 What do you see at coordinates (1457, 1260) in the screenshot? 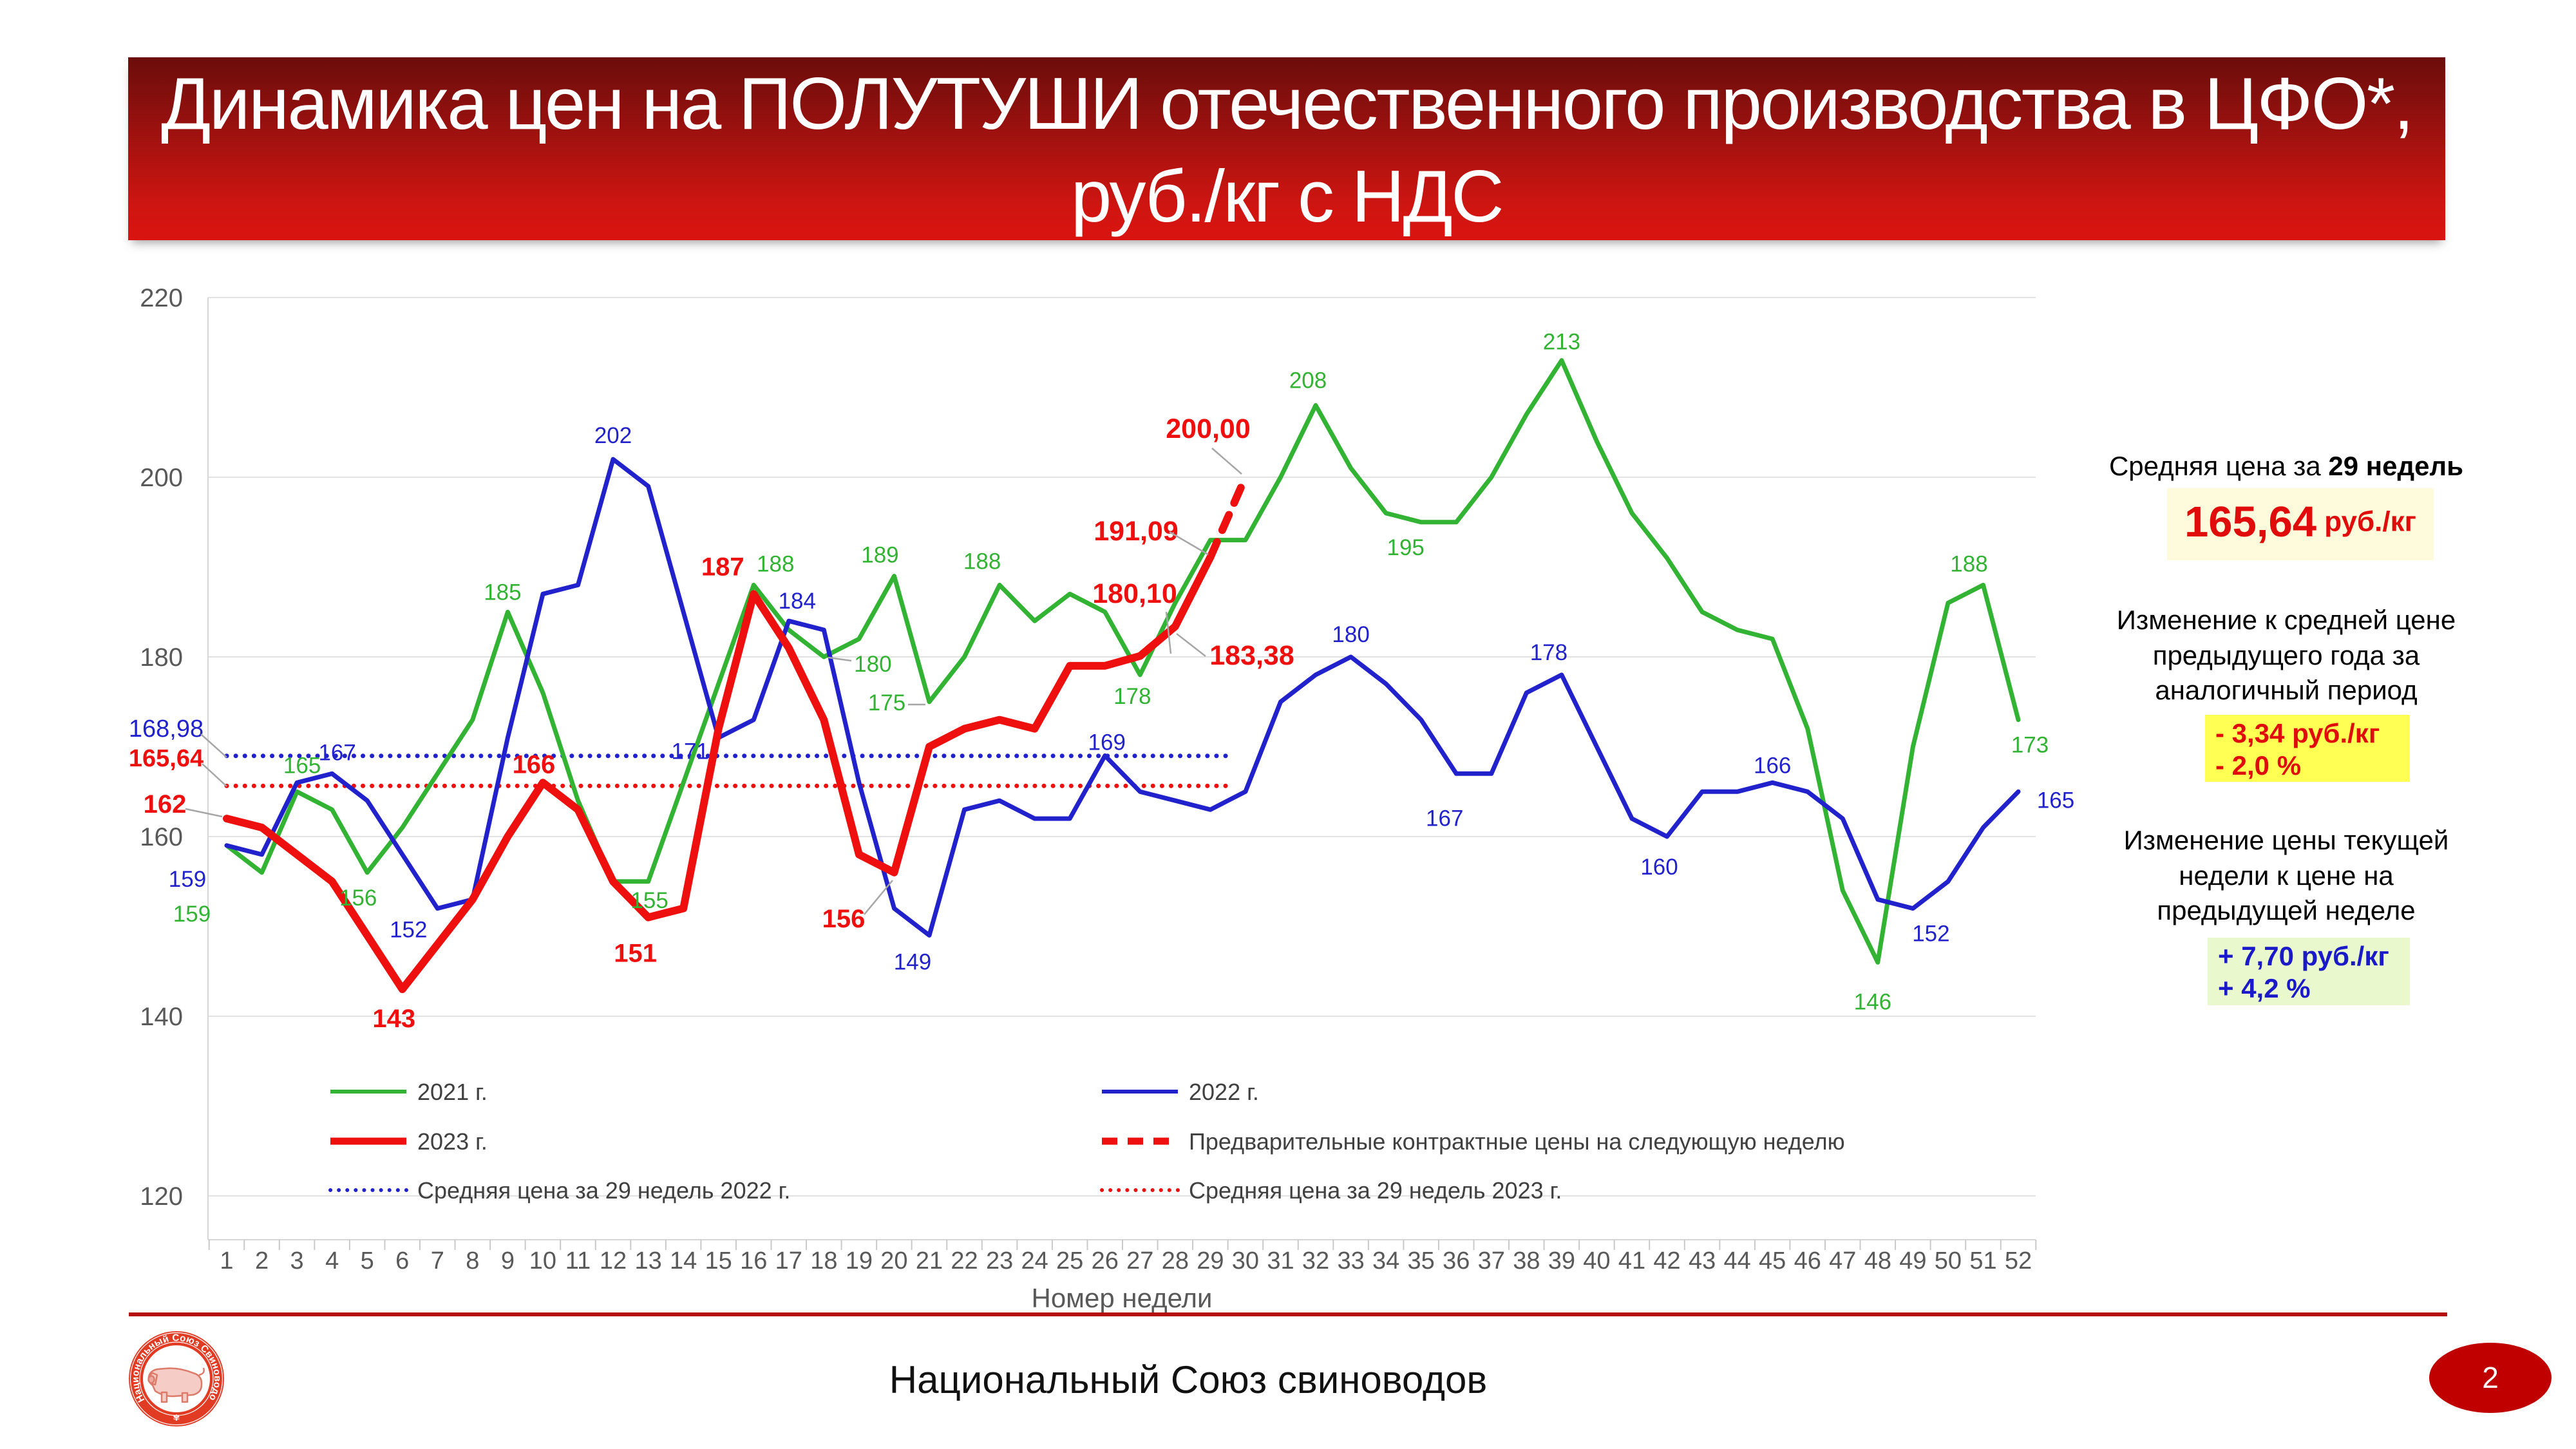
I see `chart-text: 36` at bounding box center [1457, 1260].